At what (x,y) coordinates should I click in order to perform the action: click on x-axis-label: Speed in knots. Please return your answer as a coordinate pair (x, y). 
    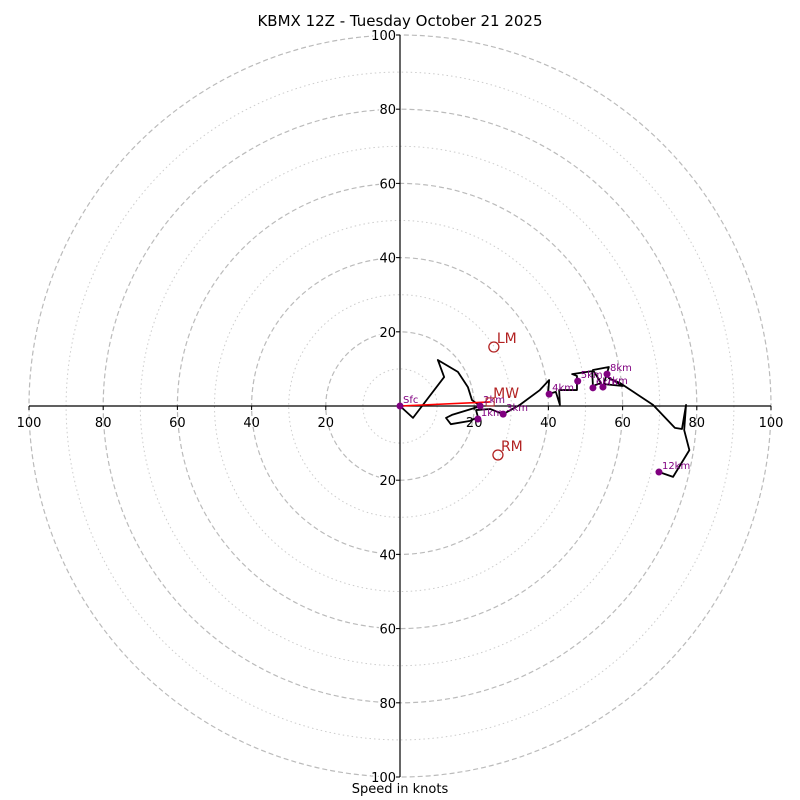
    Looking at the image, I should click on (400, 789).